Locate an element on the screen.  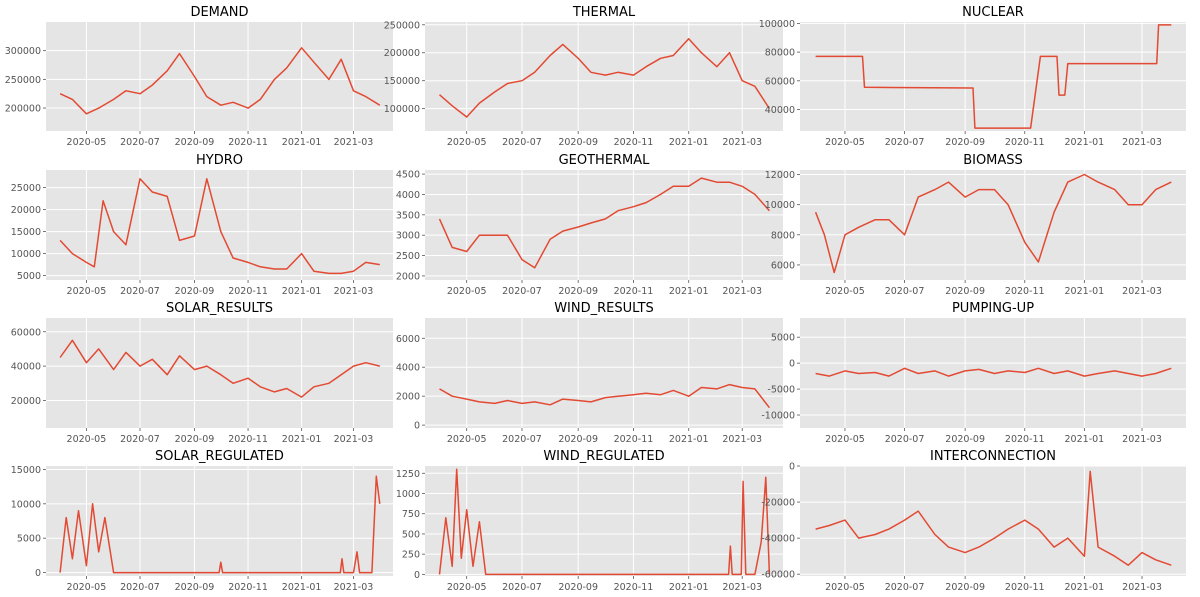
y-tick-label: 12000 is located at coordinates (780, 175).